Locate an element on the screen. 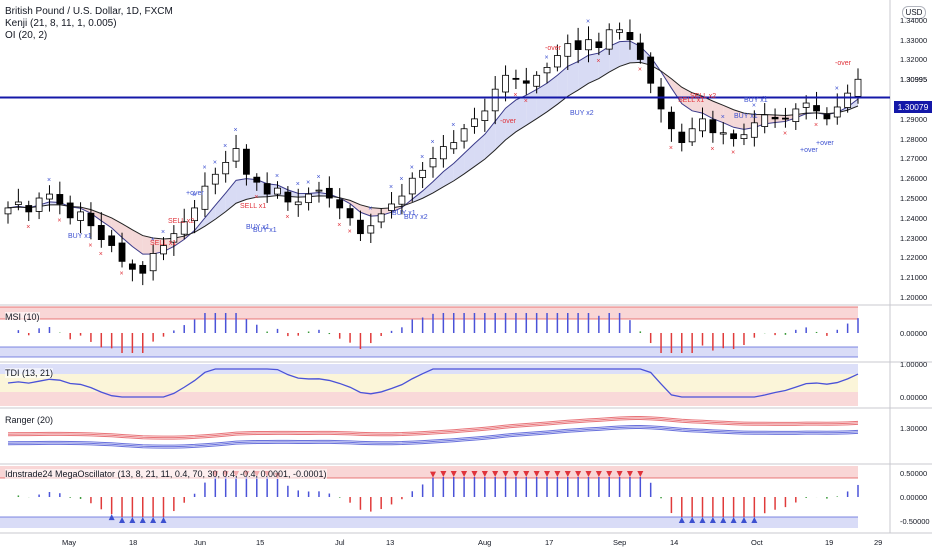 This screenshot has width=932, height=550. price-axis-label: 1.27000 is located at coordinates (914, 159).